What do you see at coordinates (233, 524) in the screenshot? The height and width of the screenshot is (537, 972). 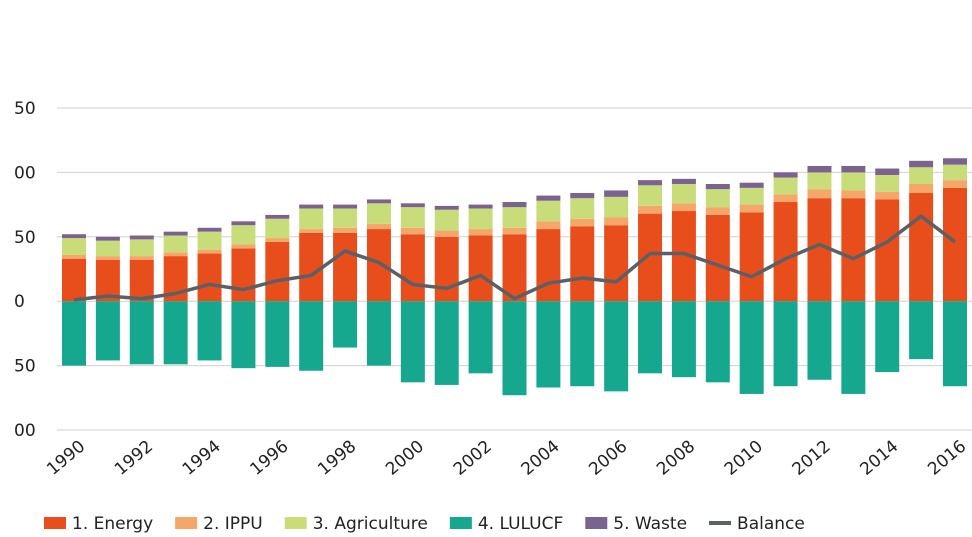 I see `legend-label: 2. IPPU` at bounding box center [233, 524].